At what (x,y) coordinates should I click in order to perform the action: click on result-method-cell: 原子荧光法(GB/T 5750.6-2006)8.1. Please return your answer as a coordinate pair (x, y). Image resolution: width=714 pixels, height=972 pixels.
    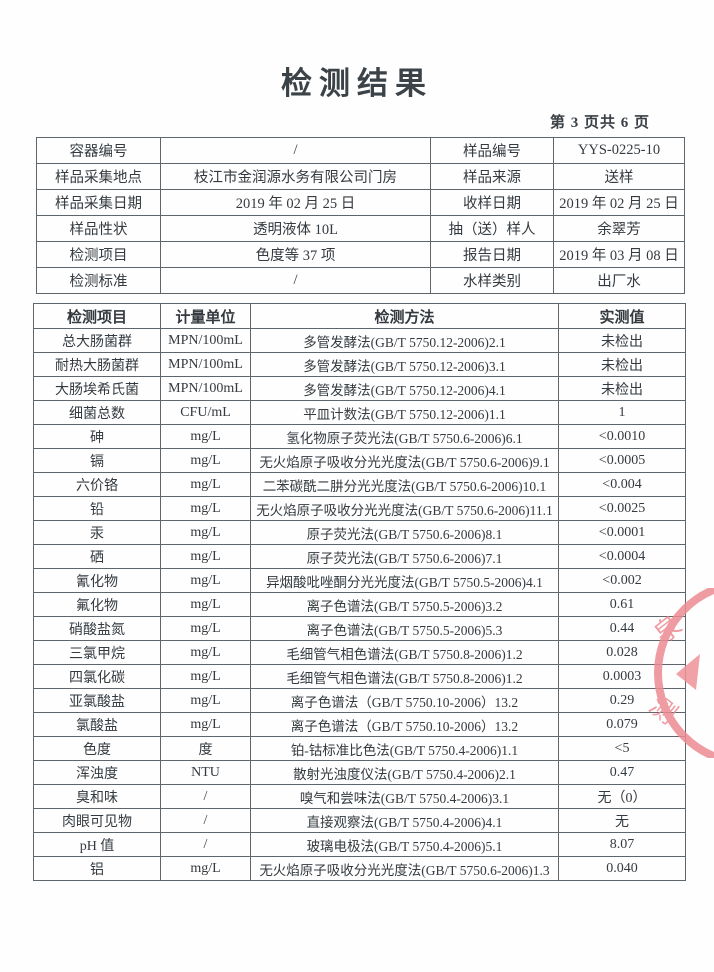
    Looking at the image, I should click on (404, 532).